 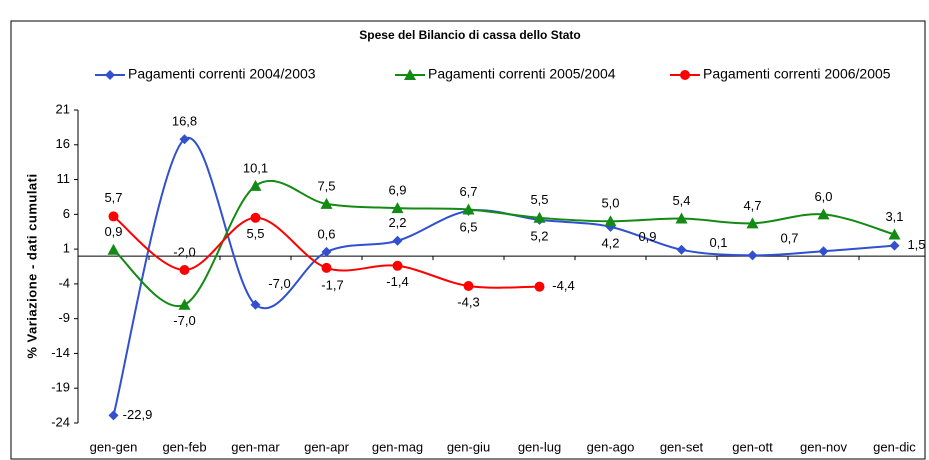 I want to click on y-tick-label: -24, so click(x=60, y=421).